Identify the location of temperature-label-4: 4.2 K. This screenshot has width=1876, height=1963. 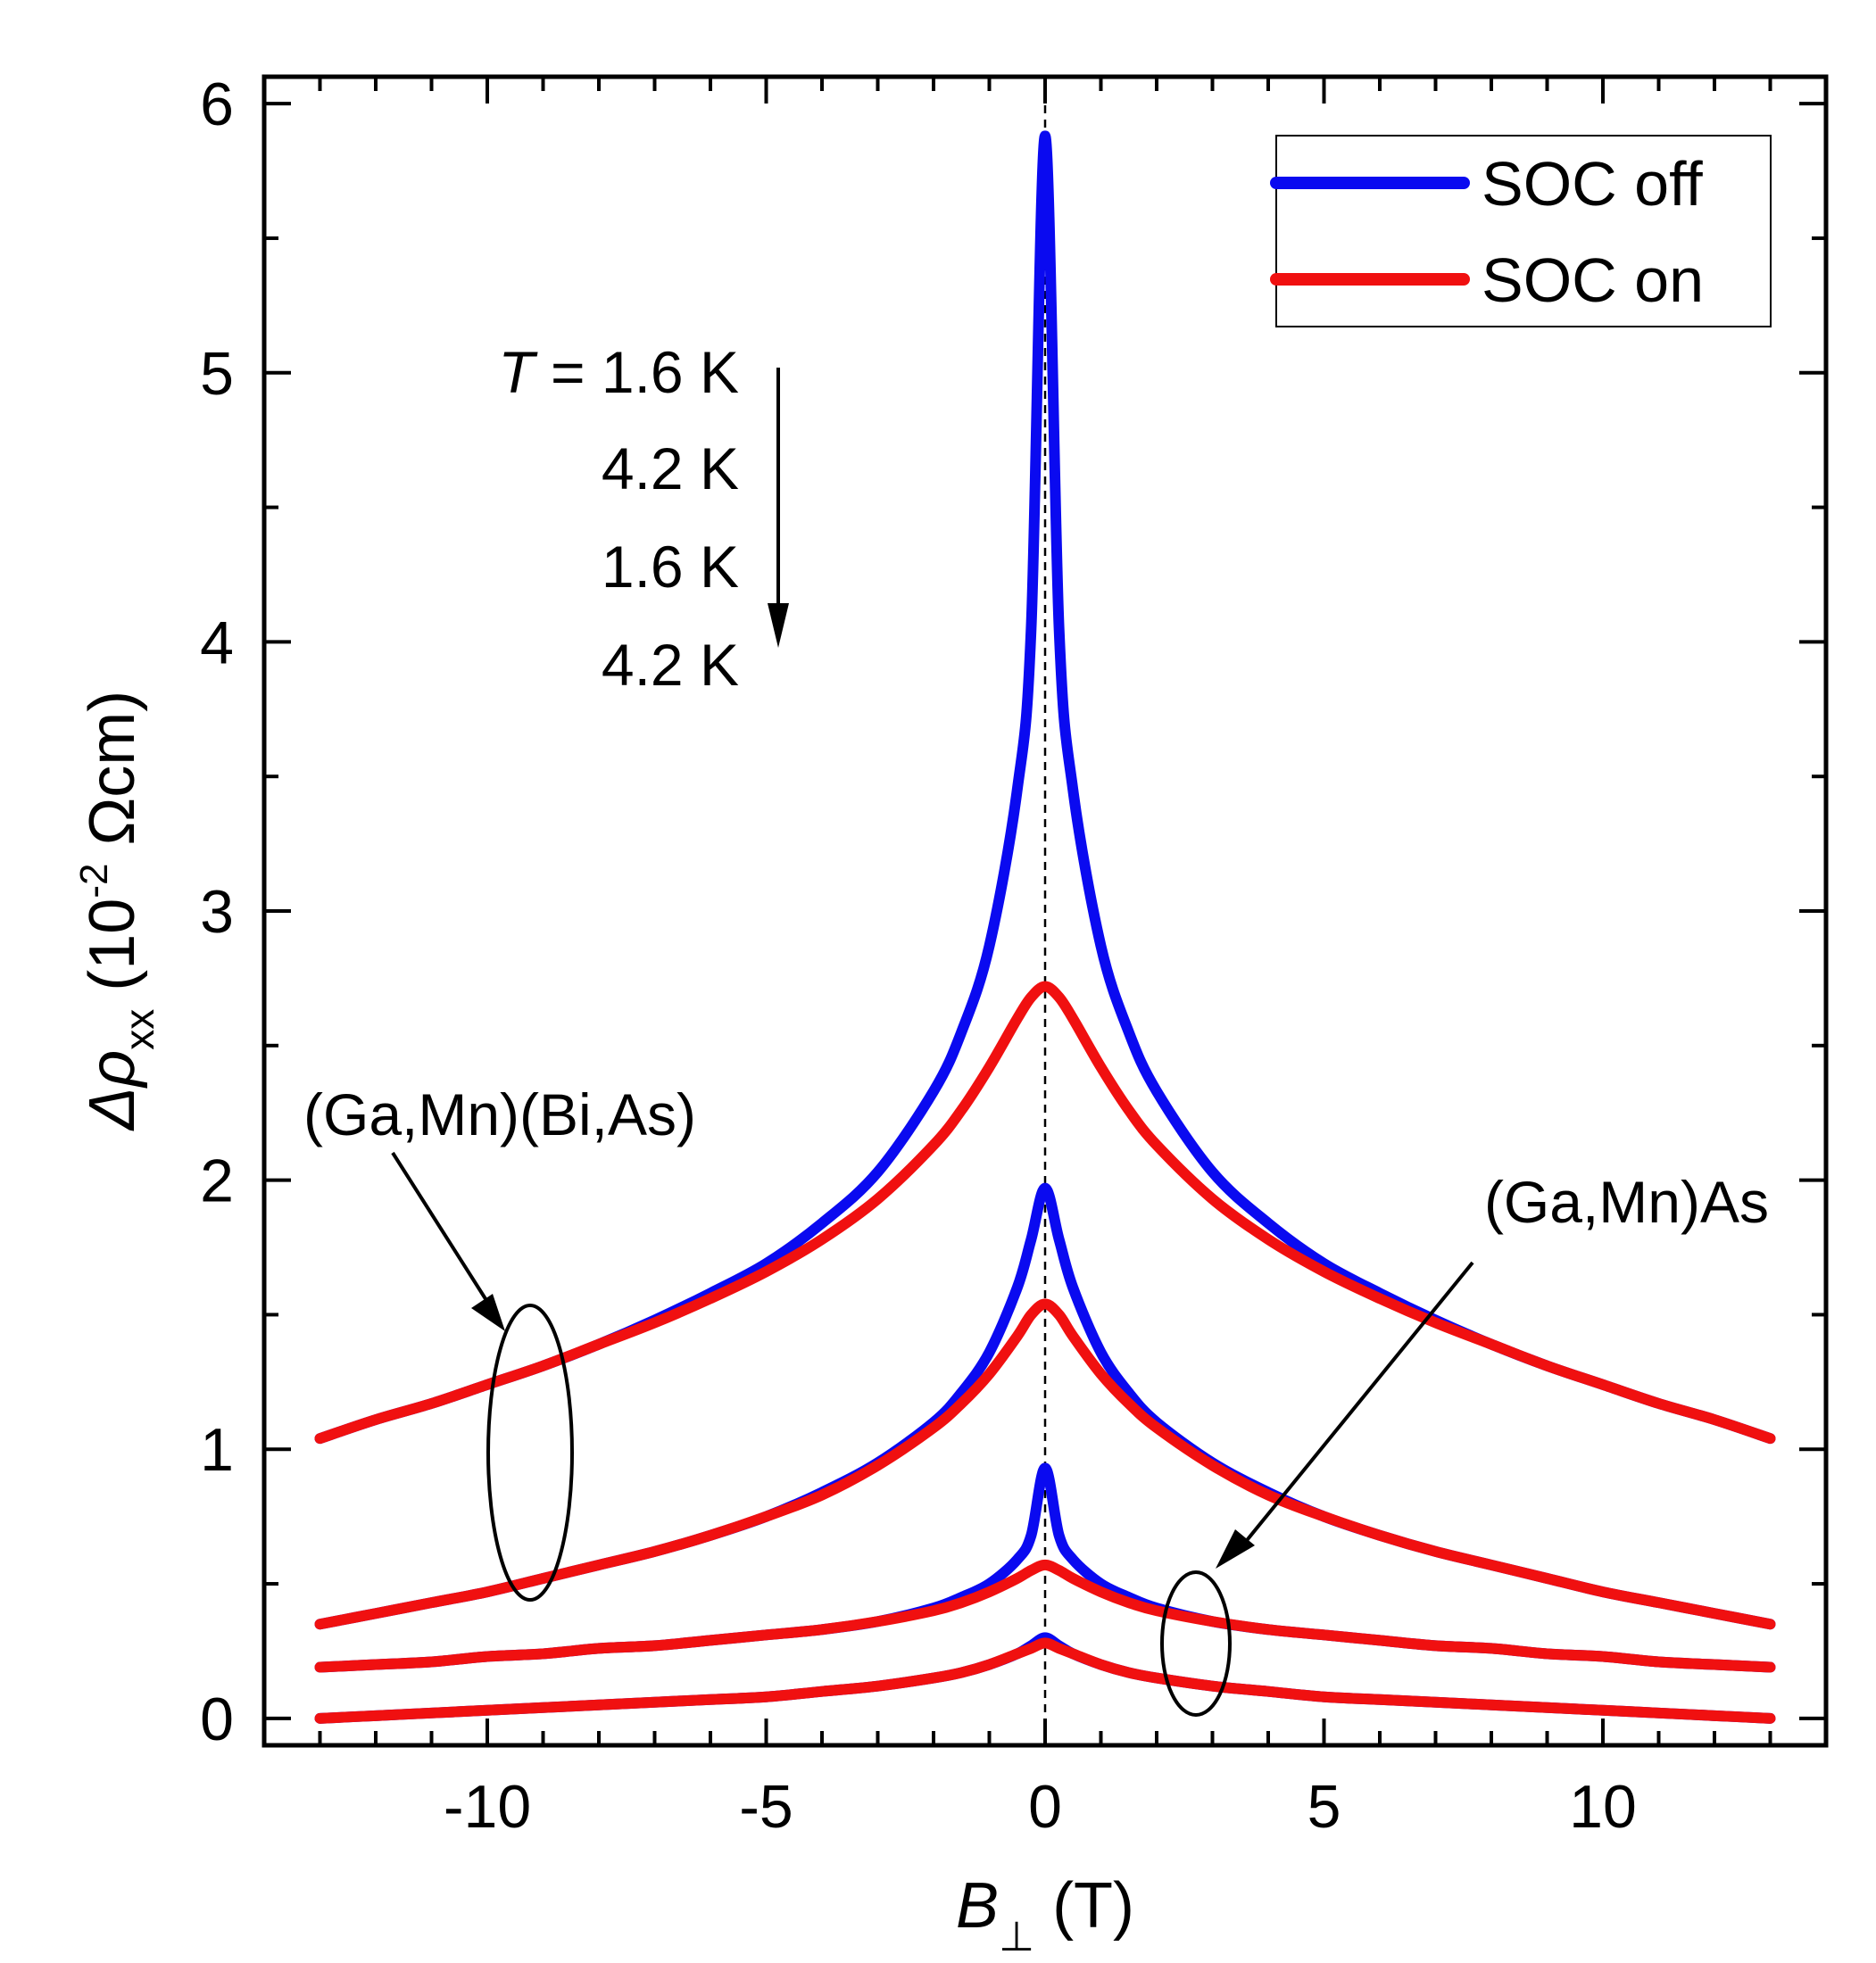
(670, 665).